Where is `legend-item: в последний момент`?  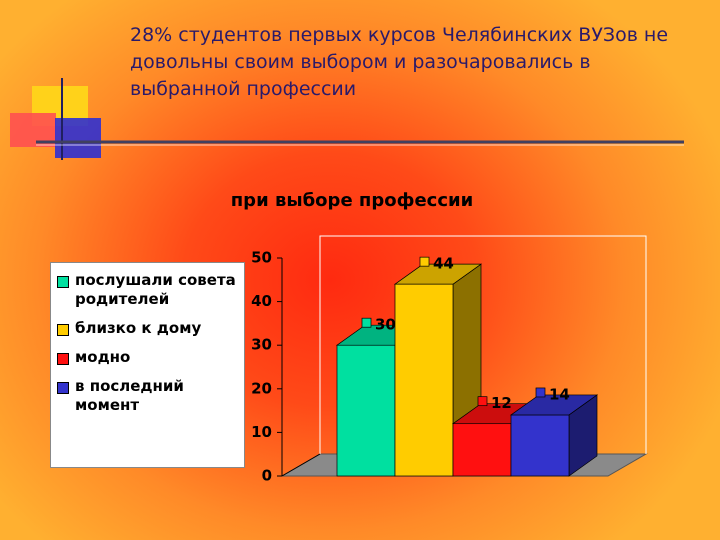
legend-item: в последний момент is located at coordinates (148, 396).